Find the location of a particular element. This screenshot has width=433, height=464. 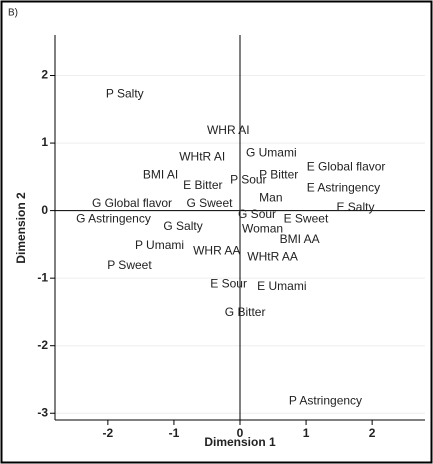

point-label: E Umami is located at coordinates (281, 286).